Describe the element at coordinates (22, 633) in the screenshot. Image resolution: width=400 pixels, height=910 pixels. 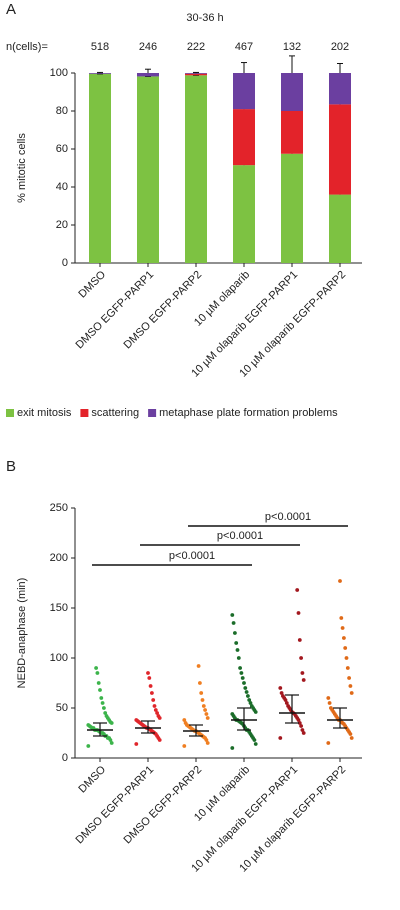
I see `y-axis-label: NEBD-anaphase (min)` at that location.